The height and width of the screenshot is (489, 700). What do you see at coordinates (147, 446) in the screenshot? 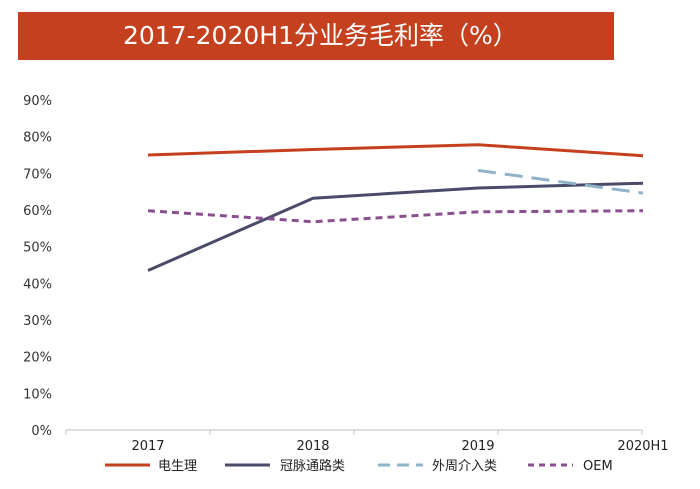
I see `x-tick-label: 2017` at bounding box center [147, 446].